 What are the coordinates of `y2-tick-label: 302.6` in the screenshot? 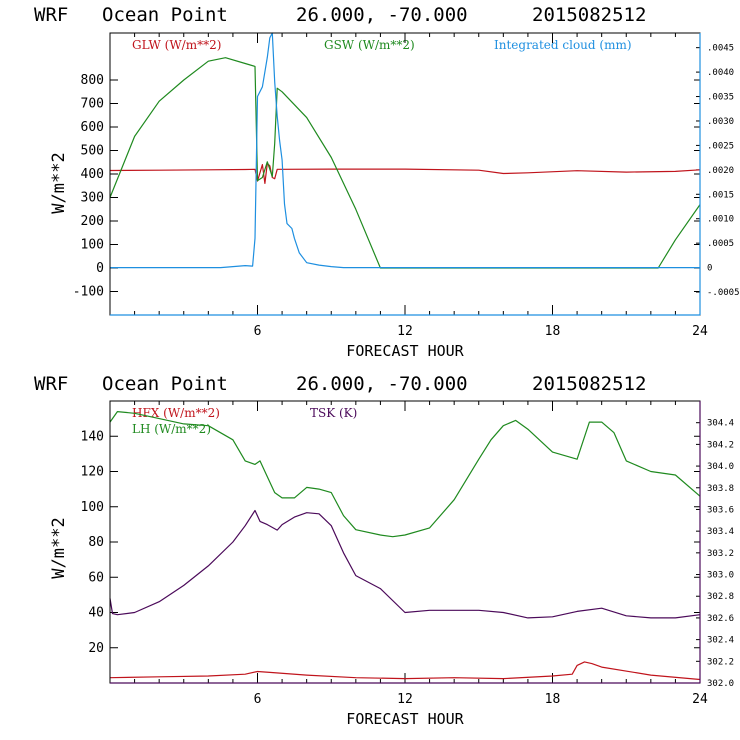 It's located at (720, 619).